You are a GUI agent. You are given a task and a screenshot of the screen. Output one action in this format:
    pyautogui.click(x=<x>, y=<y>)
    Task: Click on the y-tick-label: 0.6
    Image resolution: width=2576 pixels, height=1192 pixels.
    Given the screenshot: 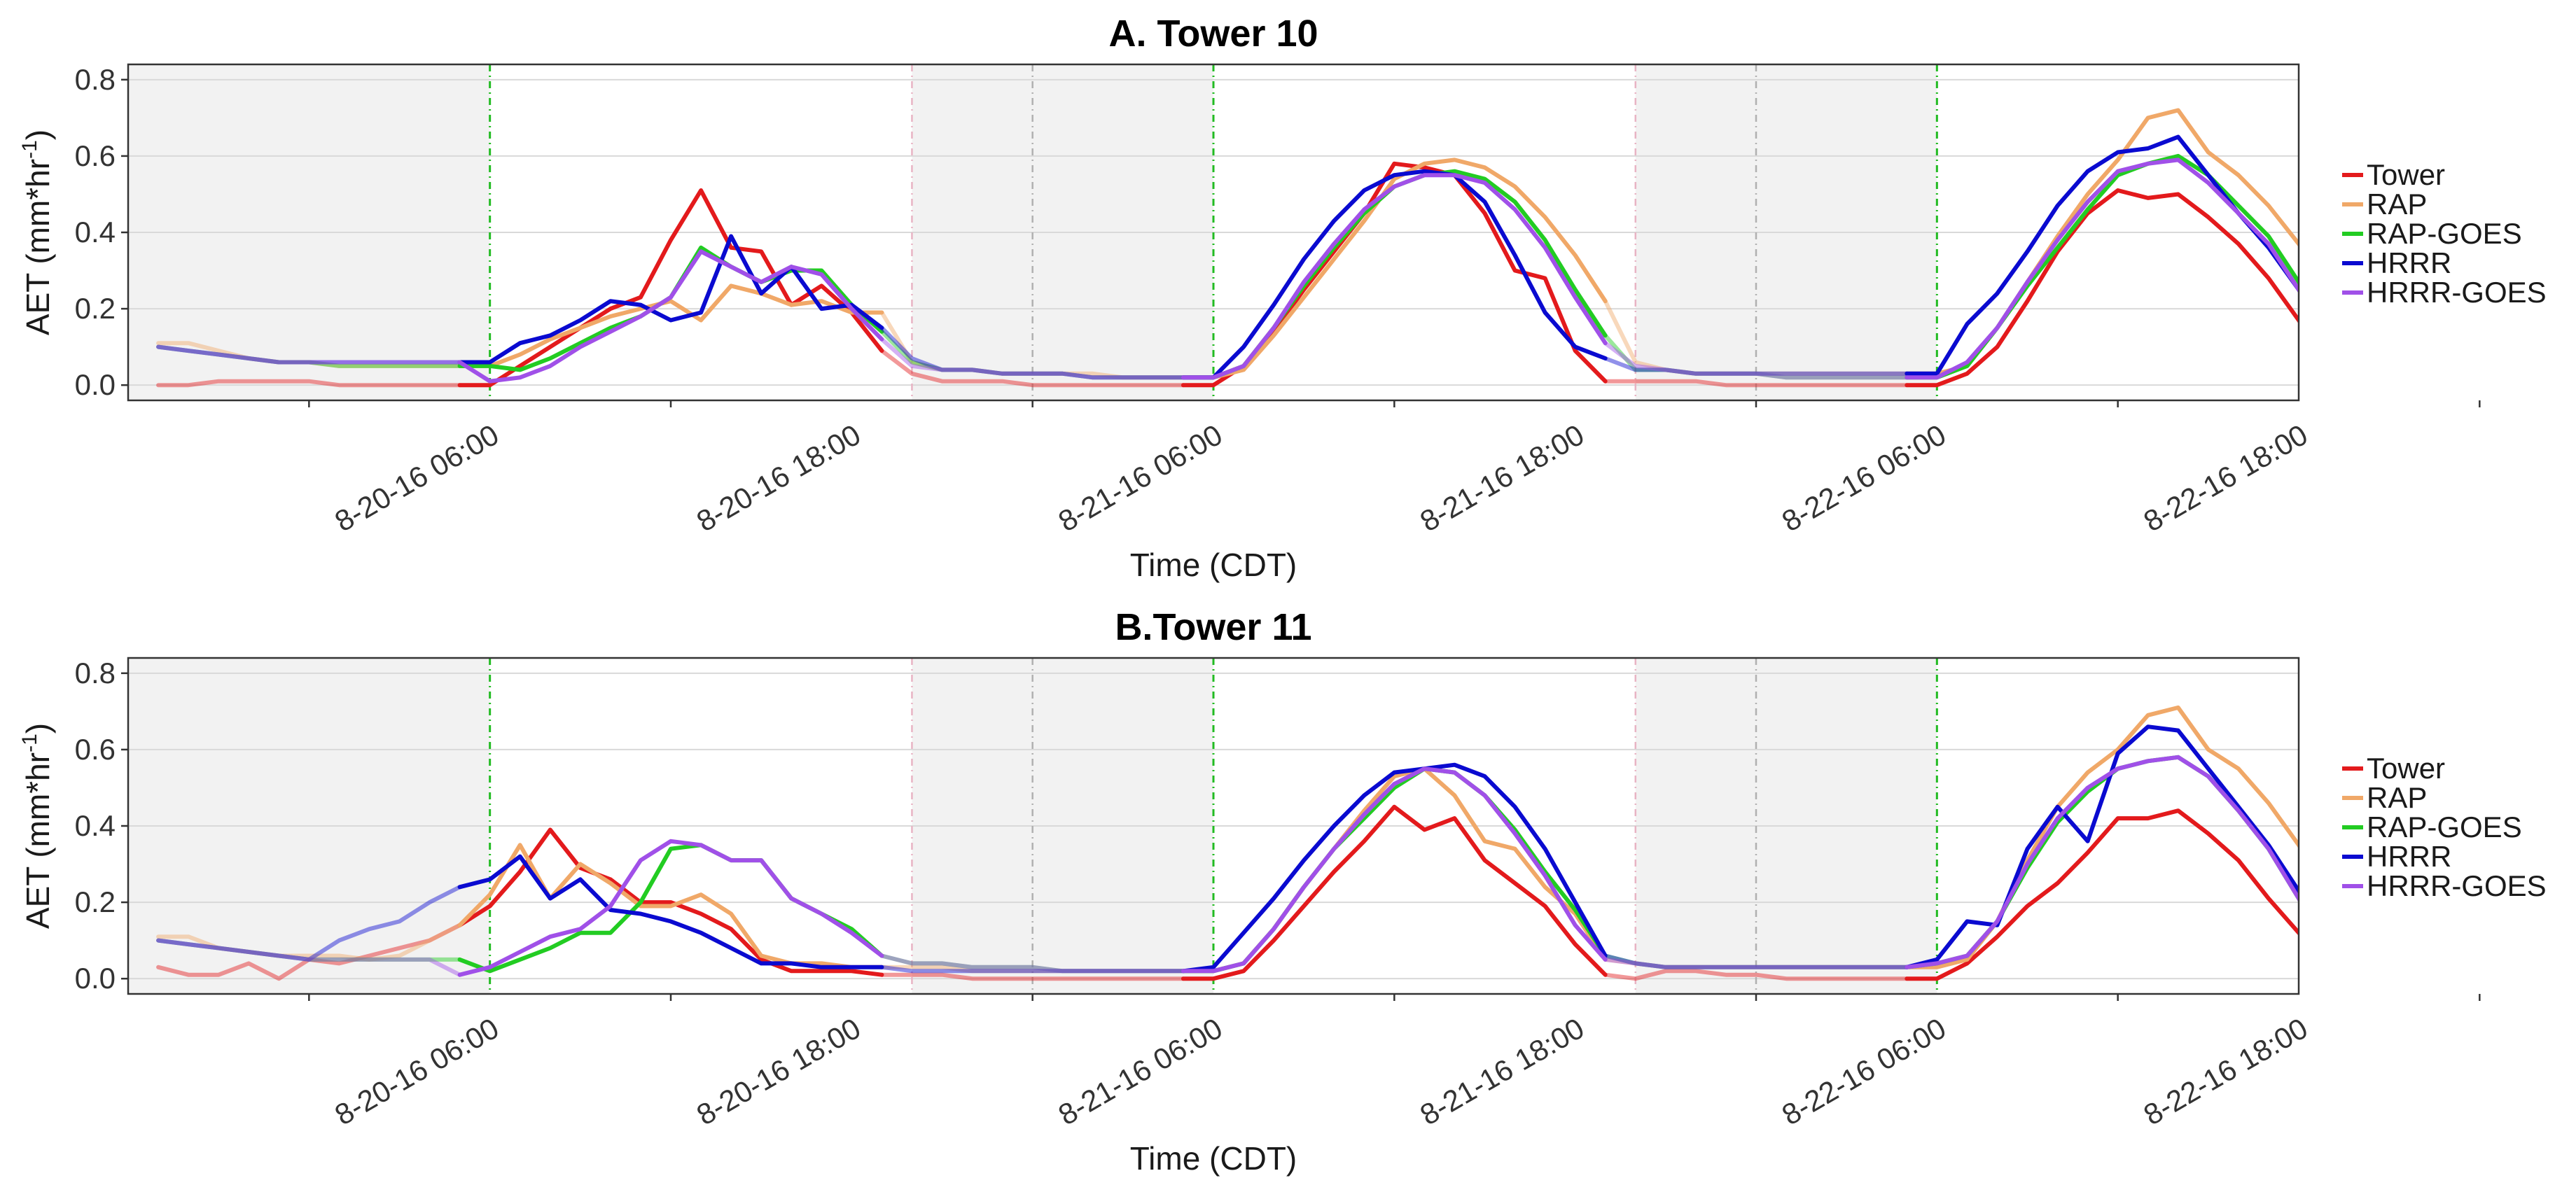 What is the action you would take?
    pyautogui.click(x=95, y=155)
    